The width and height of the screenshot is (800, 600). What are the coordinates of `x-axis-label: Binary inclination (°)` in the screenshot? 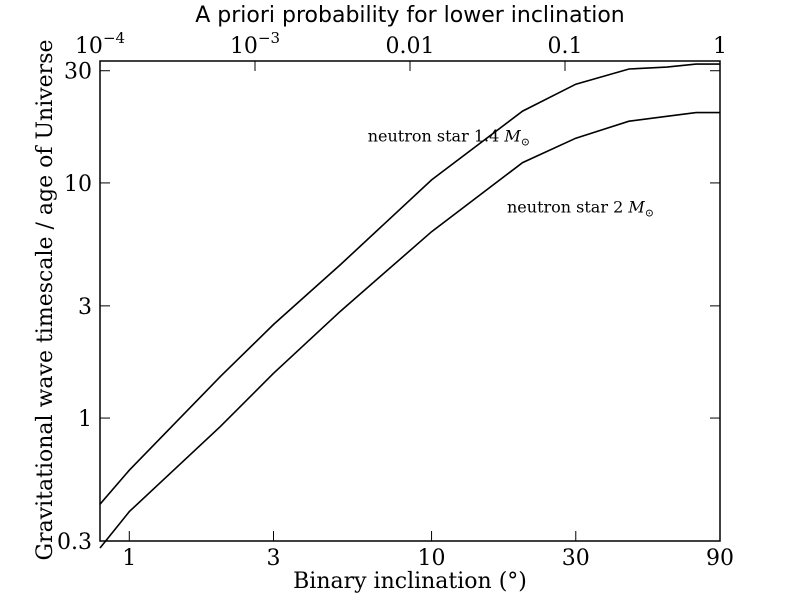 It's located at (410, 581).